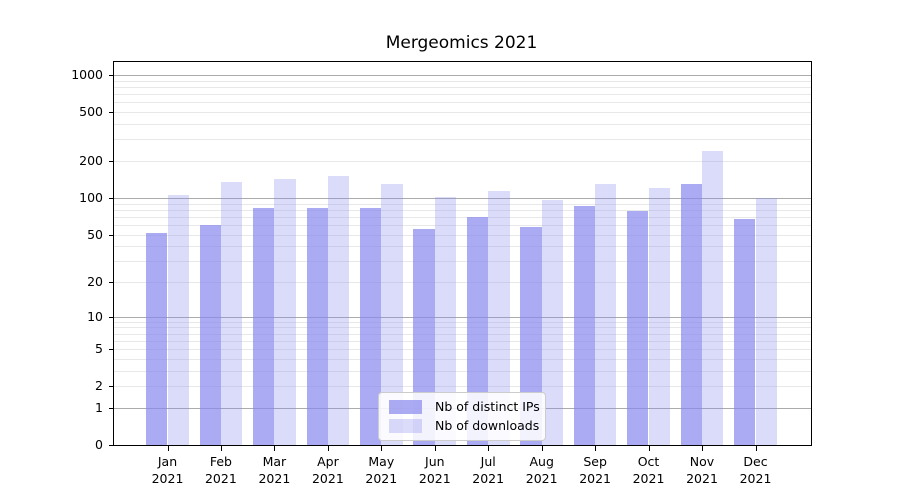 Image resolution: width=900 pixels, height=500 pixels. Describe the element at coordinates (477, 330) in the screenshot. I see `bar-distinct-ips-jul-2021` at that location.